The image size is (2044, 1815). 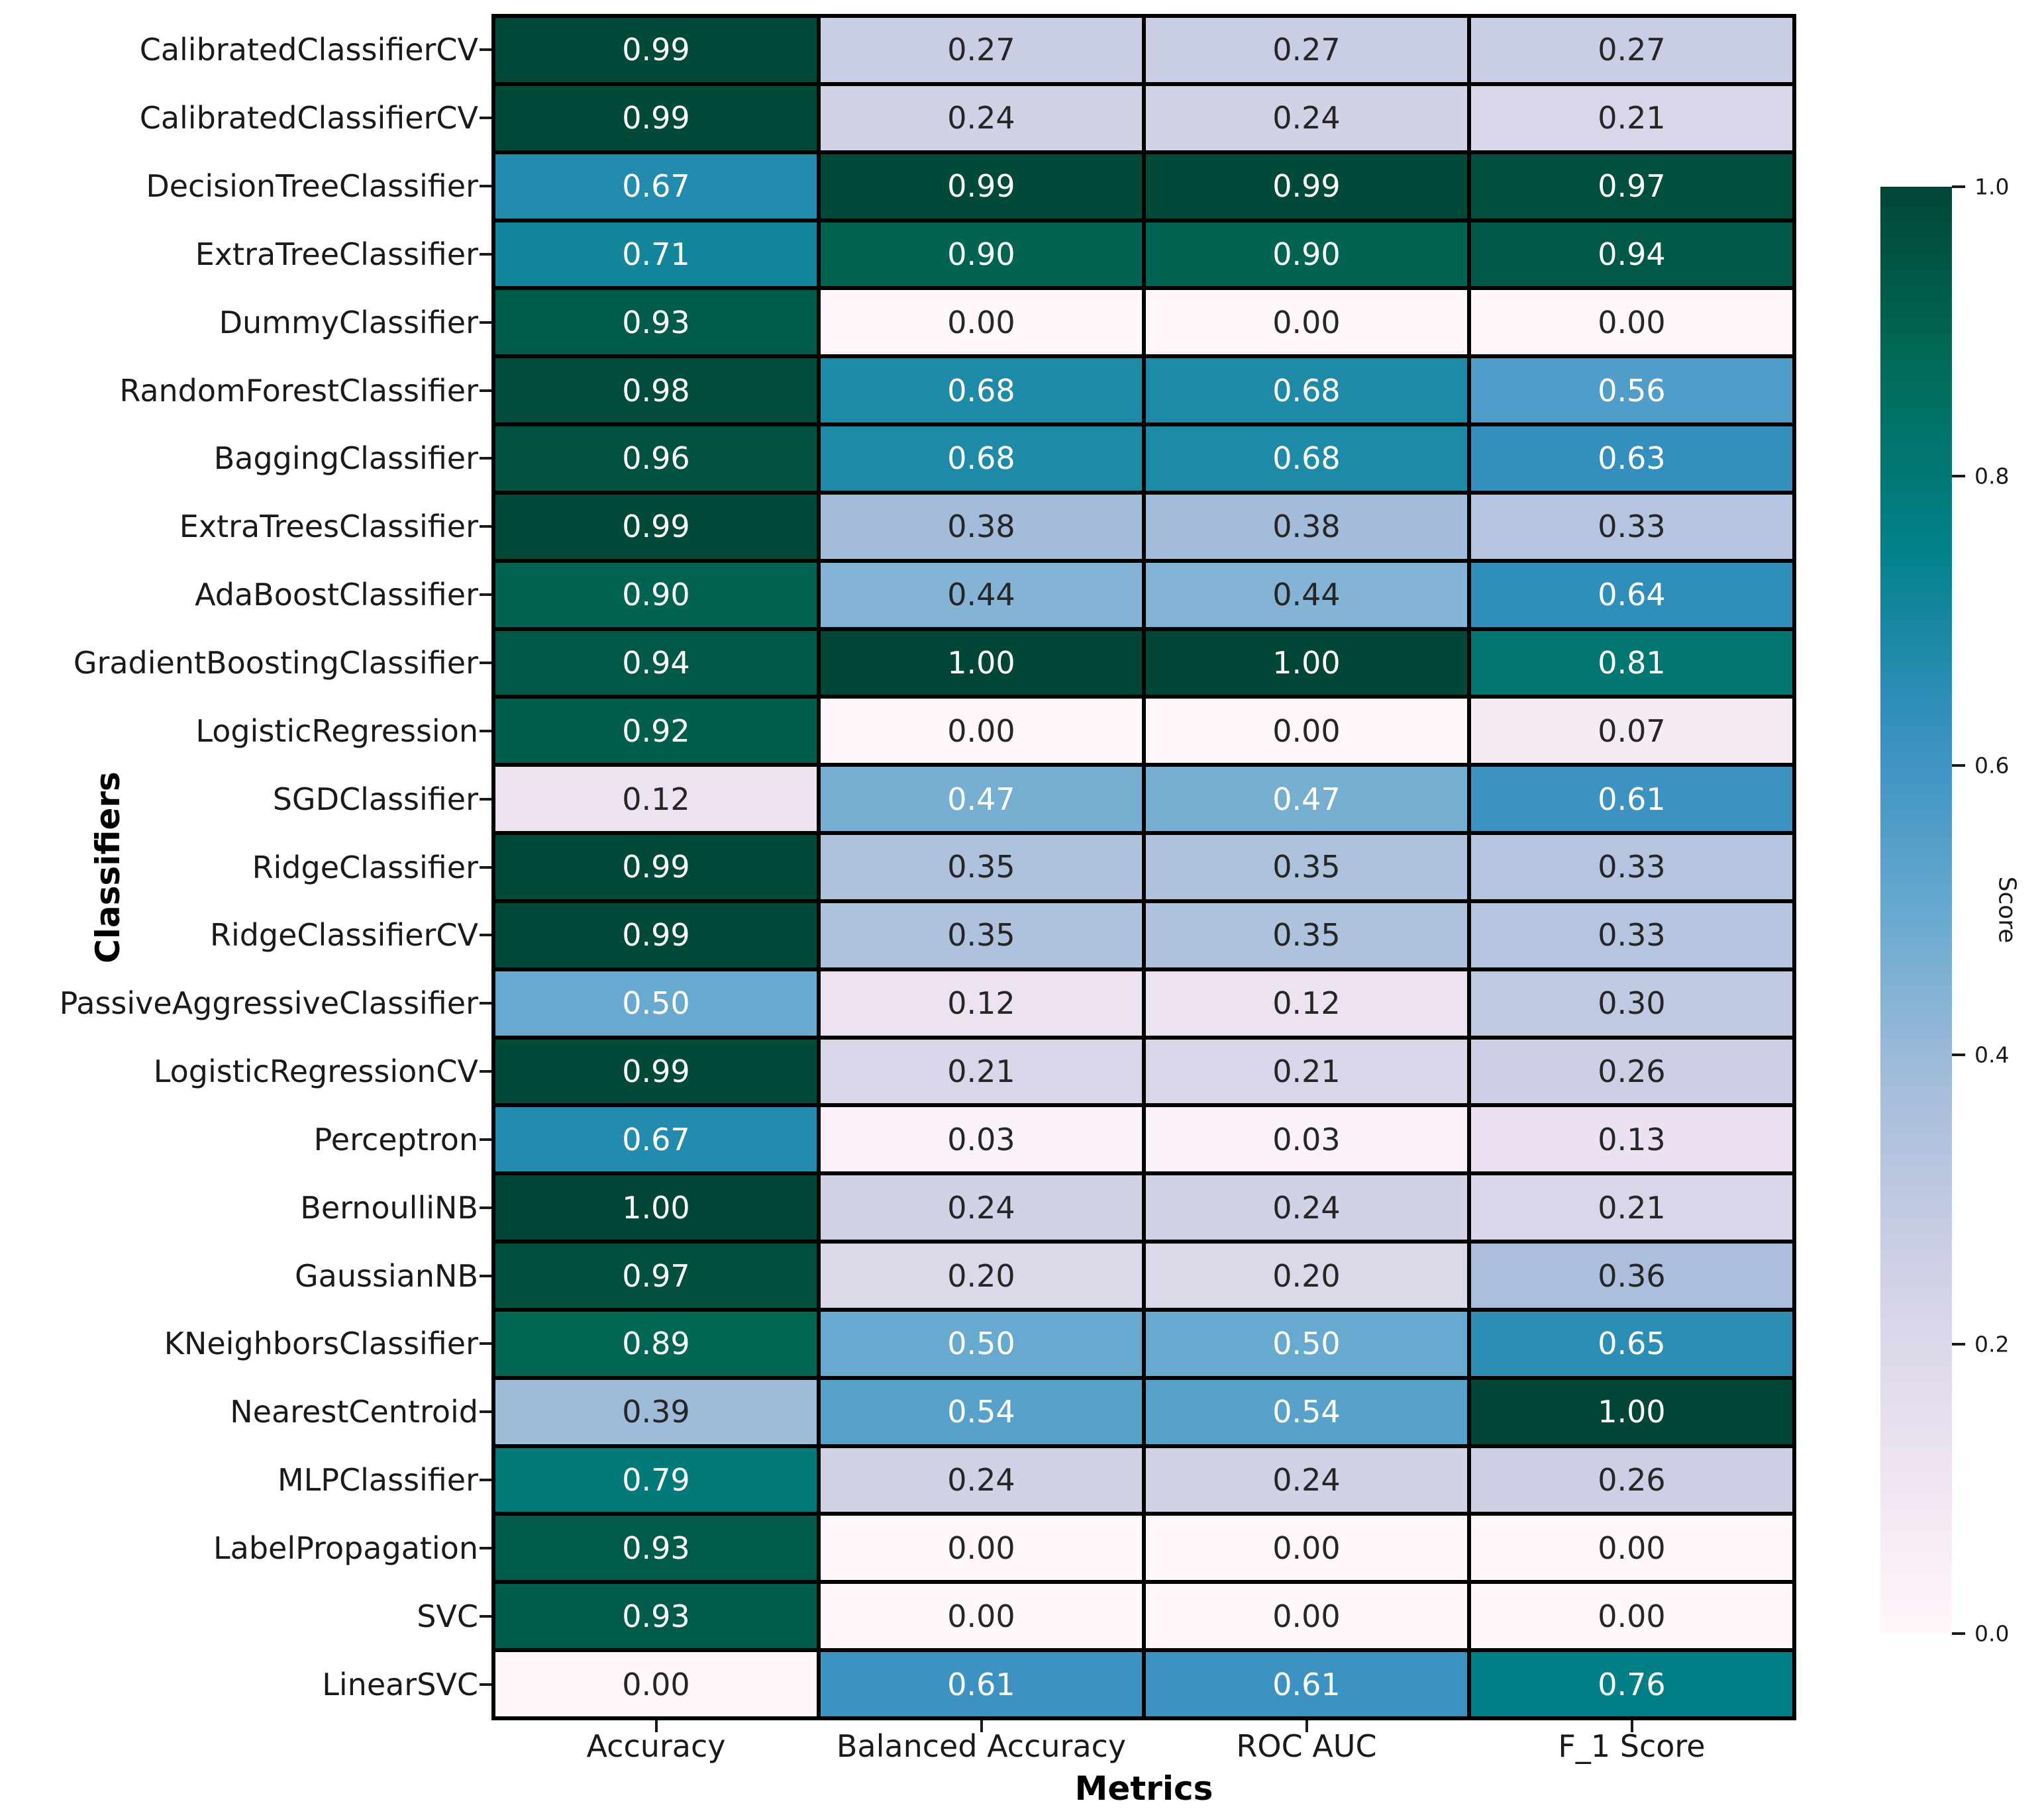 What do you see at coordinates (981, 1746) in the screenshot?
I see `x-tick-label: Balanced Accuracy` at bounding box center [981, 1746].